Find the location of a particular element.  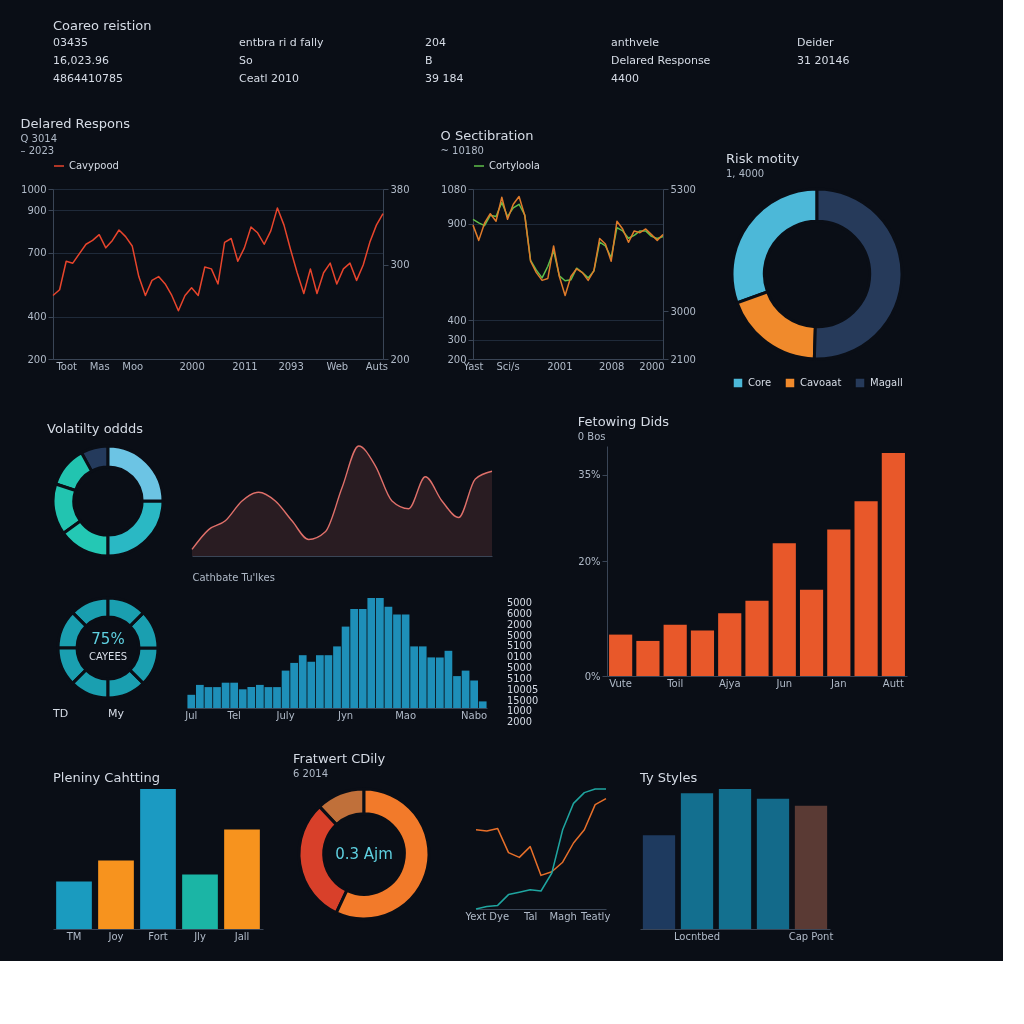

text: CAYEES is located at coordinates (108, 656).